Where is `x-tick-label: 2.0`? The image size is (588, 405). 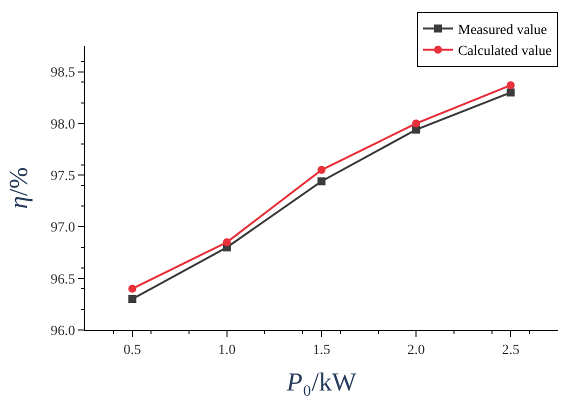 x-tick-label: 2.0 is located at coordinates (416, 350).